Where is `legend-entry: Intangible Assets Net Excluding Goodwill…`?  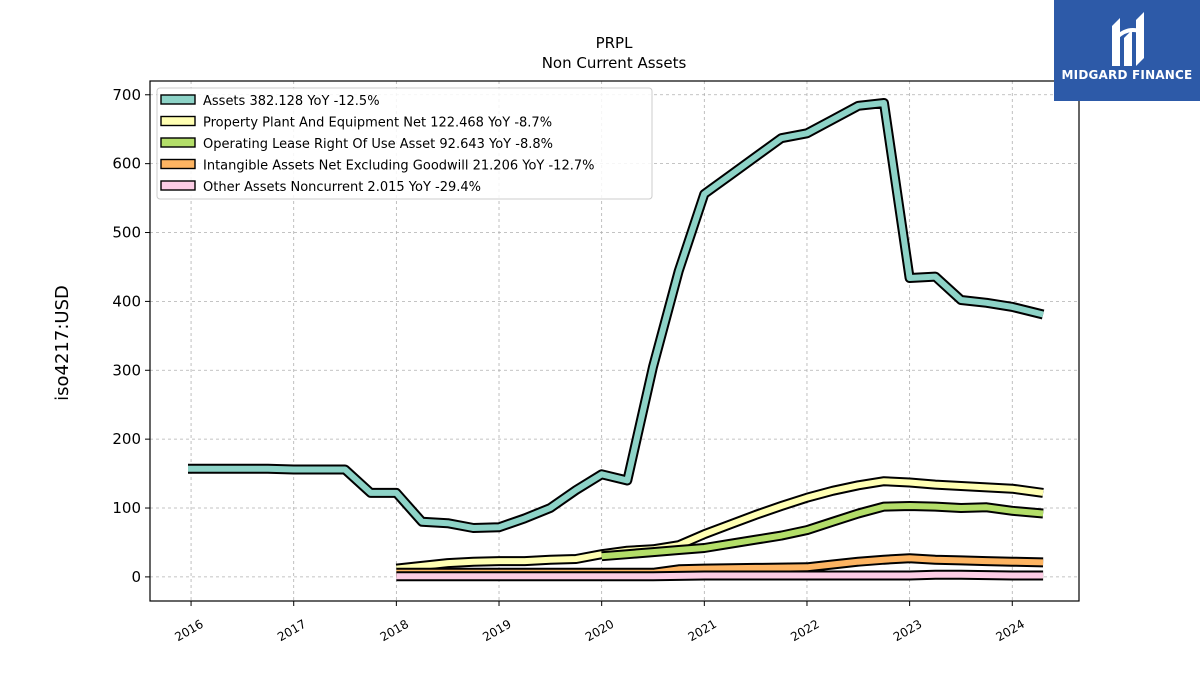 legend-entry: Intangible Assets Net Excluding Goodwill… is located at coordinates (398, 166).